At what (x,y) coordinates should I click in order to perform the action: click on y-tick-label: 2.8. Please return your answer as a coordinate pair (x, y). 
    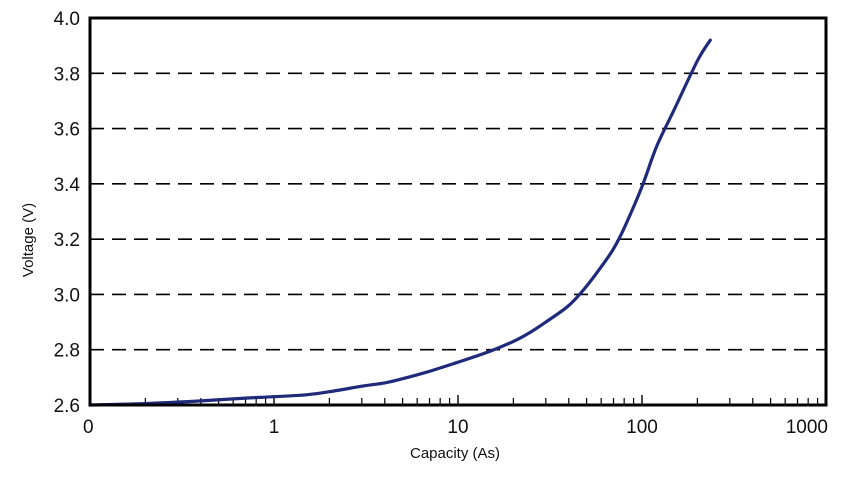
    Looking at the image, I should click on (67, 351).